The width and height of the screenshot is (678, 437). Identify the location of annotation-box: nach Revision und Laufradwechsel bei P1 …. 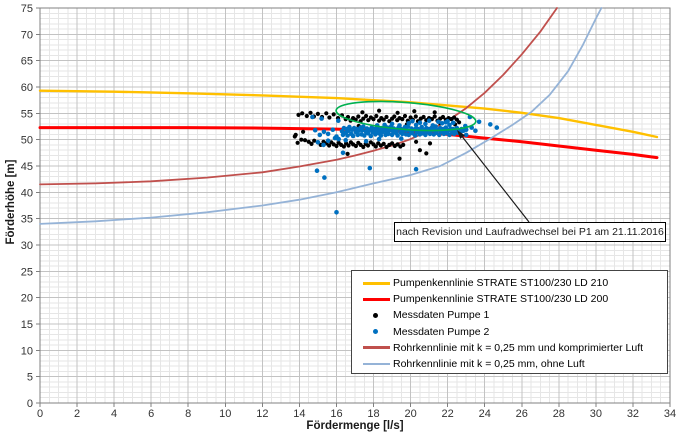
(530, 232).